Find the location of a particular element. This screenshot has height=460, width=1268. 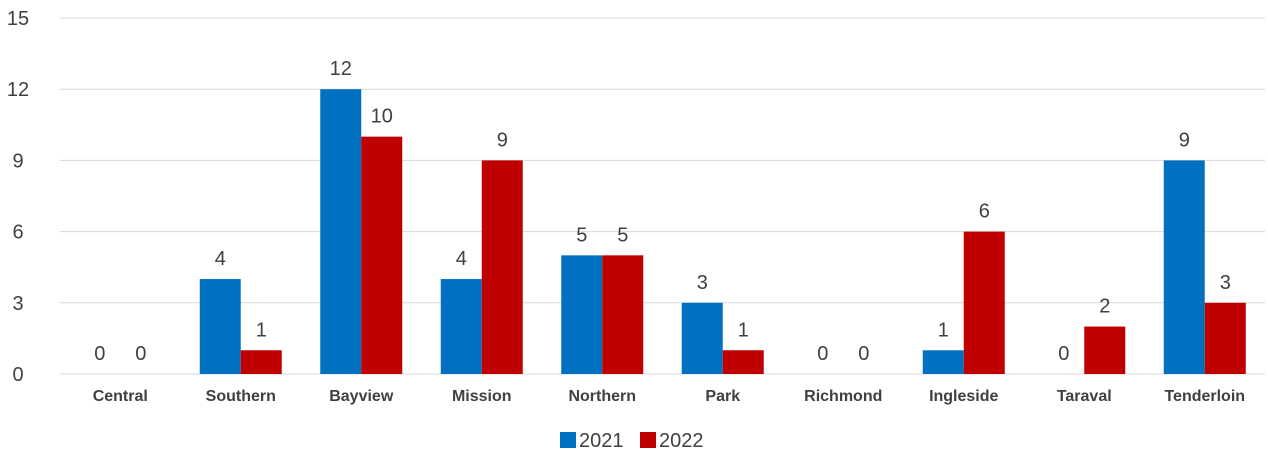

legend-item-2022: 2022 is located at coordinates (672, 441).